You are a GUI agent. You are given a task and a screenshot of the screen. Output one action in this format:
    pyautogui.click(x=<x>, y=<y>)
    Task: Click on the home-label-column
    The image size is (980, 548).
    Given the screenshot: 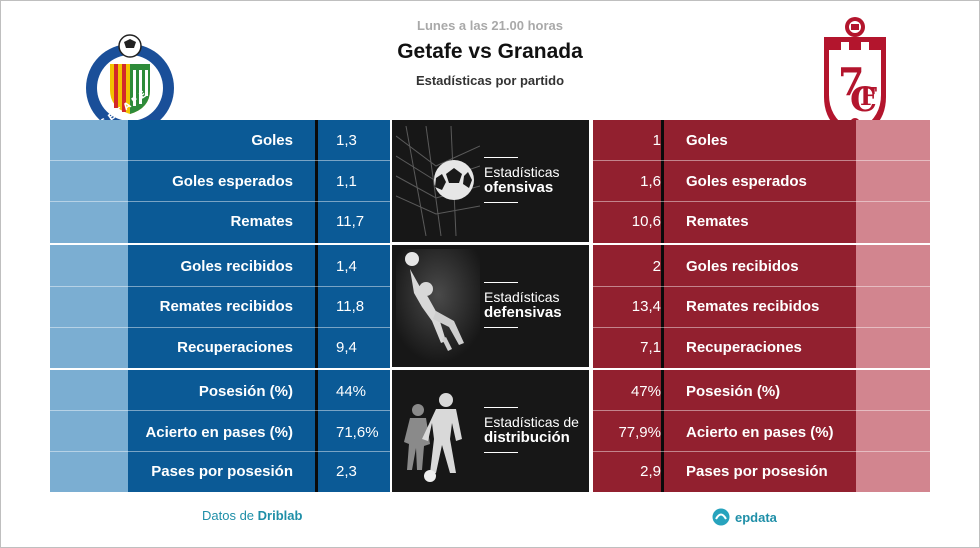 What is the action you would take?
    pyautogui.click(x=222, y=306)
    